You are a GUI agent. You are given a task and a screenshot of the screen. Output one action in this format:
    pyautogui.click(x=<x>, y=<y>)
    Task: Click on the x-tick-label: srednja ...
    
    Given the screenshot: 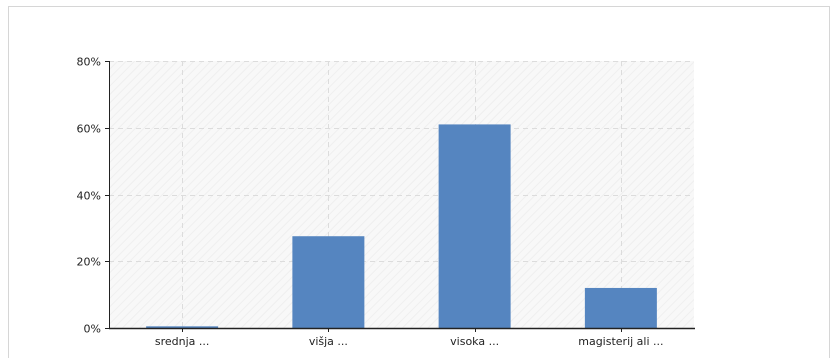 What is the action you would take?
    pyautogui.click(x=182, y=341)
    